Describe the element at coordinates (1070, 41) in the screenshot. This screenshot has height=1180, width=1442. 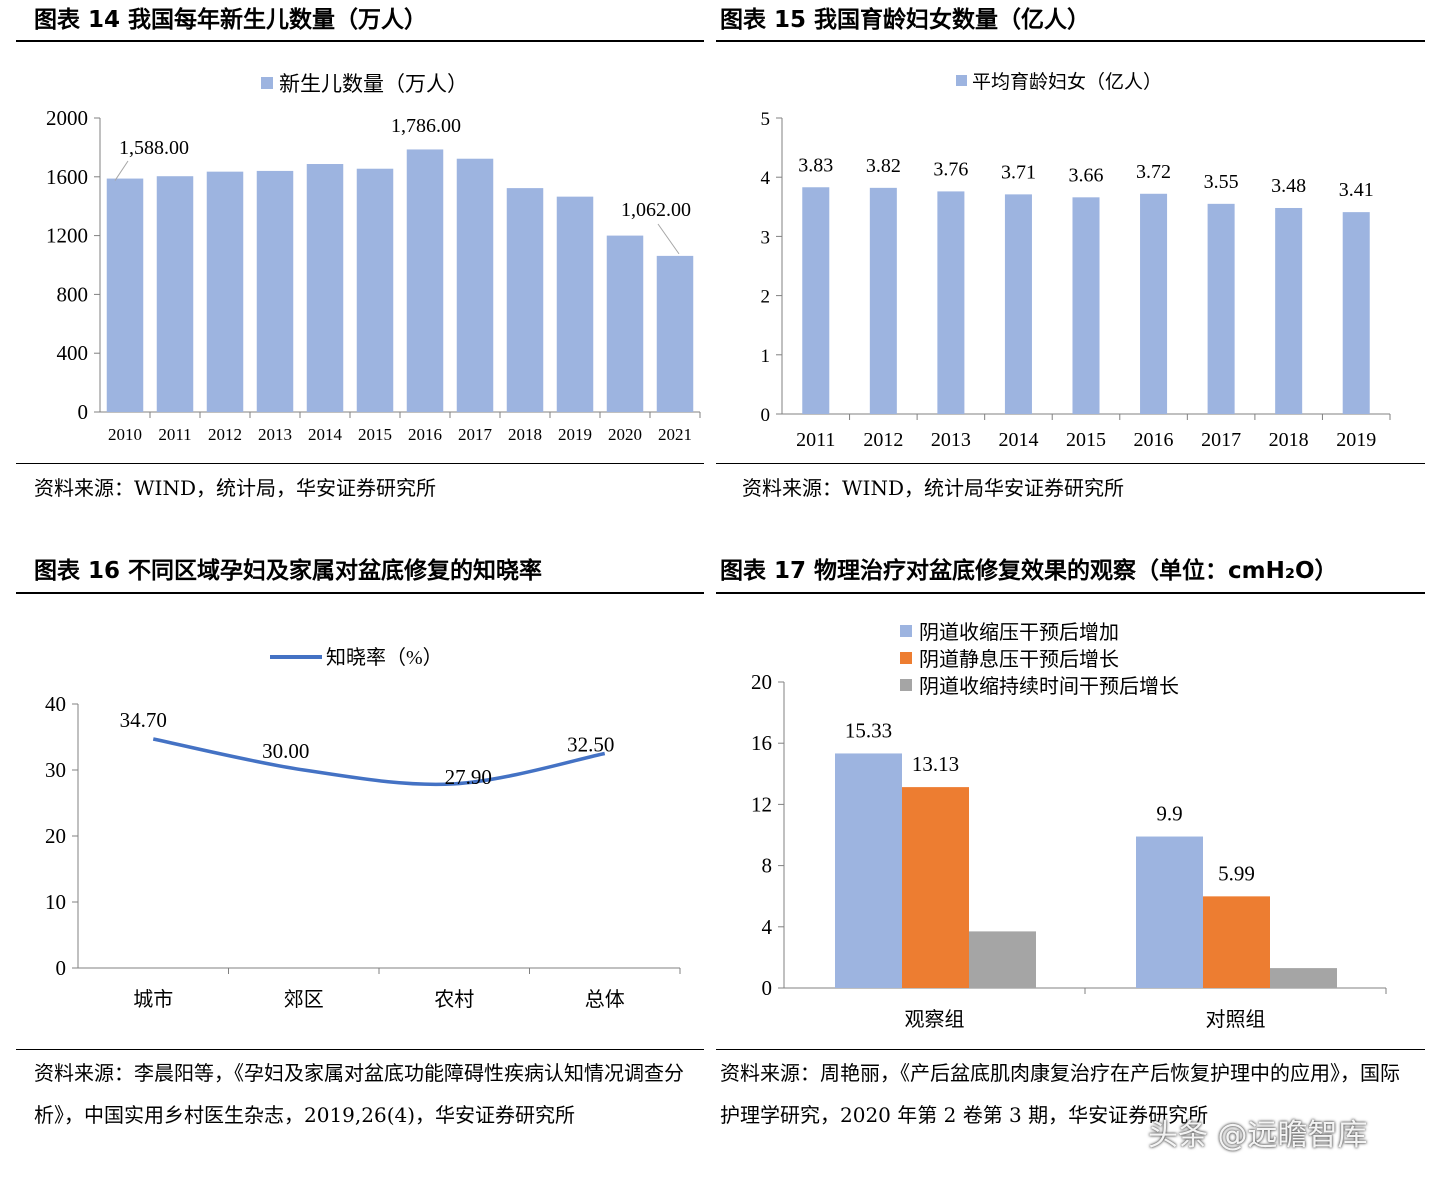
I see `chart15-top-rule` at that location.